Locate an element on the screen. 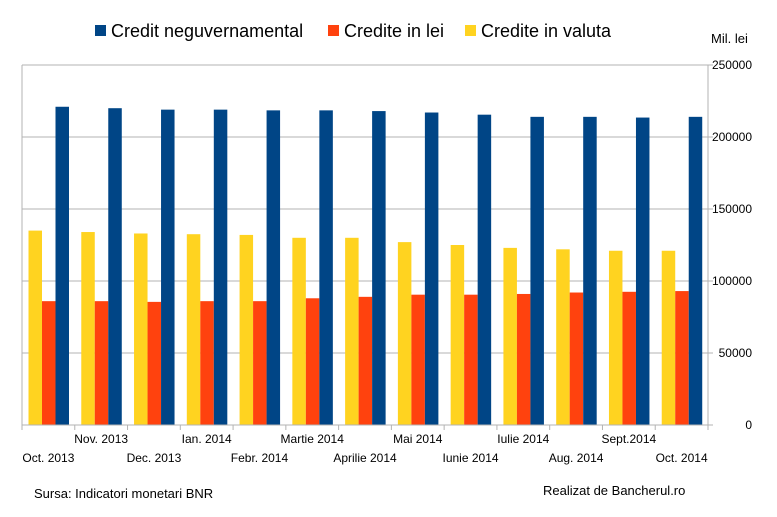  bar-credit-neguvernamental-iulie-2014 is located at coordinates (537, 270).